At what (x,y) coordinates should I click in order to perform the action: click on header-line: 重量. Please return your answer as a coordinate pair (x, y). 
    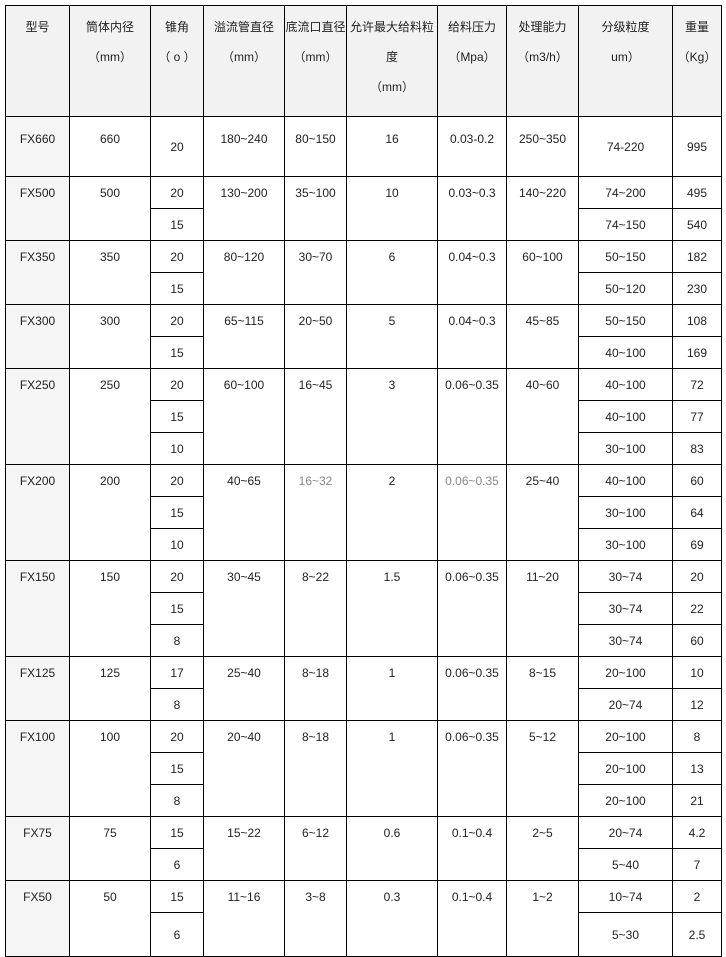
    Looking at the image, I should click on (696, 27).